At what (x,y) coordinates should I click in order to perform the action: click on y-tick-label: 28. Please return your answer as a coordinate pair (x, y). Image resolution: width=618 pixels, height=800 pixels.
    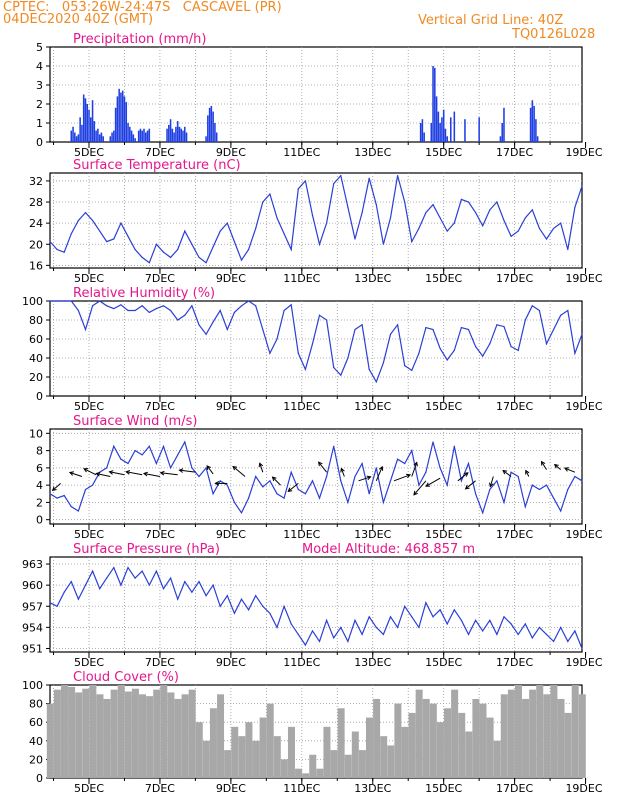
    Looking at the image, I should click on (36, 202).